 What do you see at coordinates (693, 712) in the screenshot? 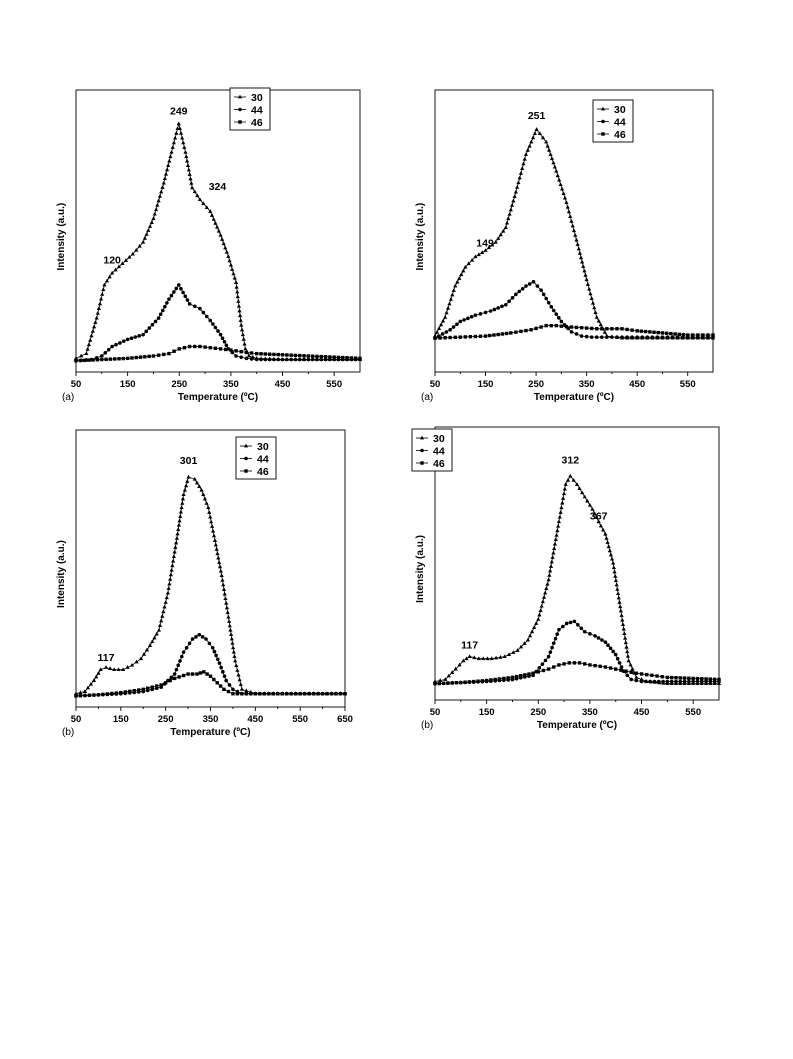
I see `x-tick-label: 550` at bounding box center [693, 712].